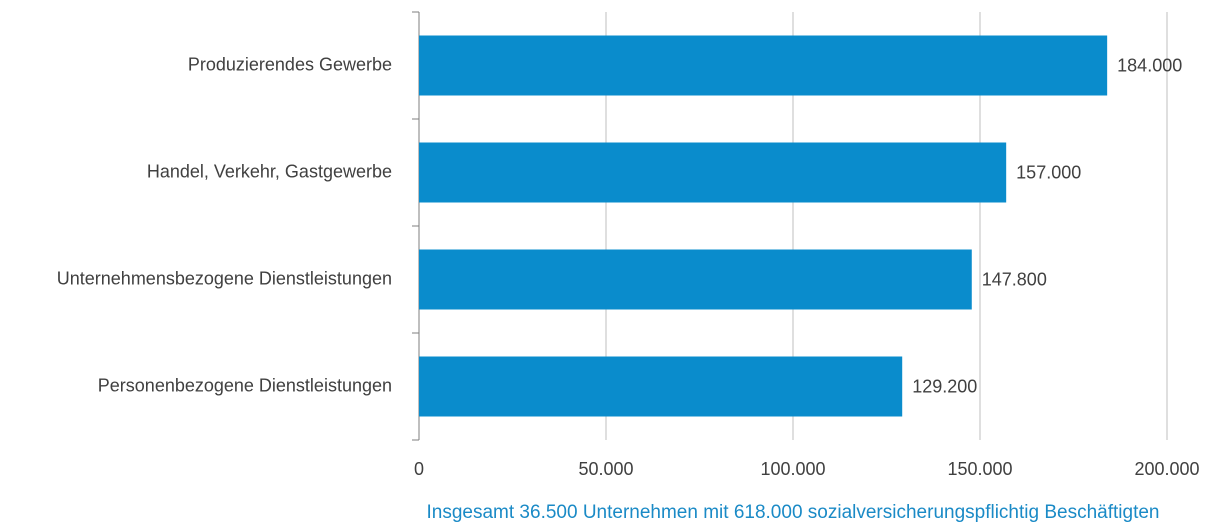 The height and width of the screenshot is (524, 1217). Describe the element at coordinates (224, 278) in the screenshot. I see `y-tick-label: Unternehmensbezogene Dienstleistungen` at that location.